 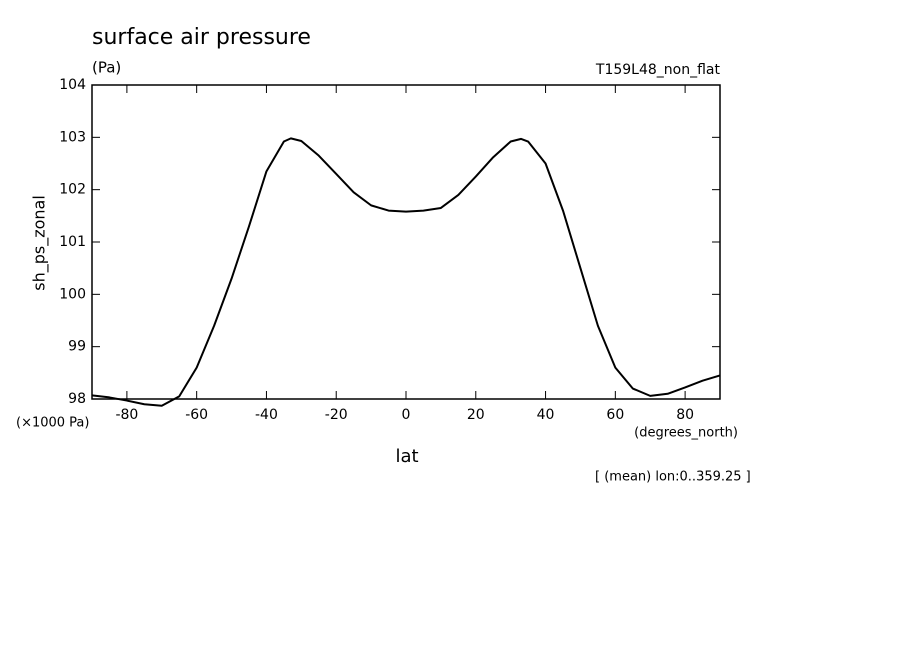 What do you see at coordinates (40, 243) in the screenshot?
I see `y-axis-label: sh_ps_zonal` at bounding box center [40, 243].